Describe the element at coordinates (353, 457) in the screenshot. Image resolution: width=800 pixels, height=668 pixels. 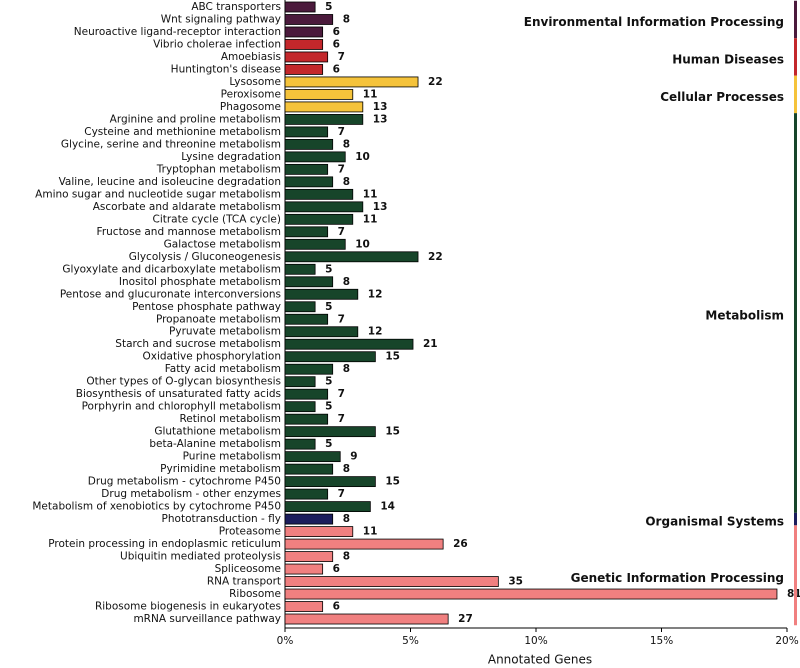
I see `gene-count-label: 9` at that location.